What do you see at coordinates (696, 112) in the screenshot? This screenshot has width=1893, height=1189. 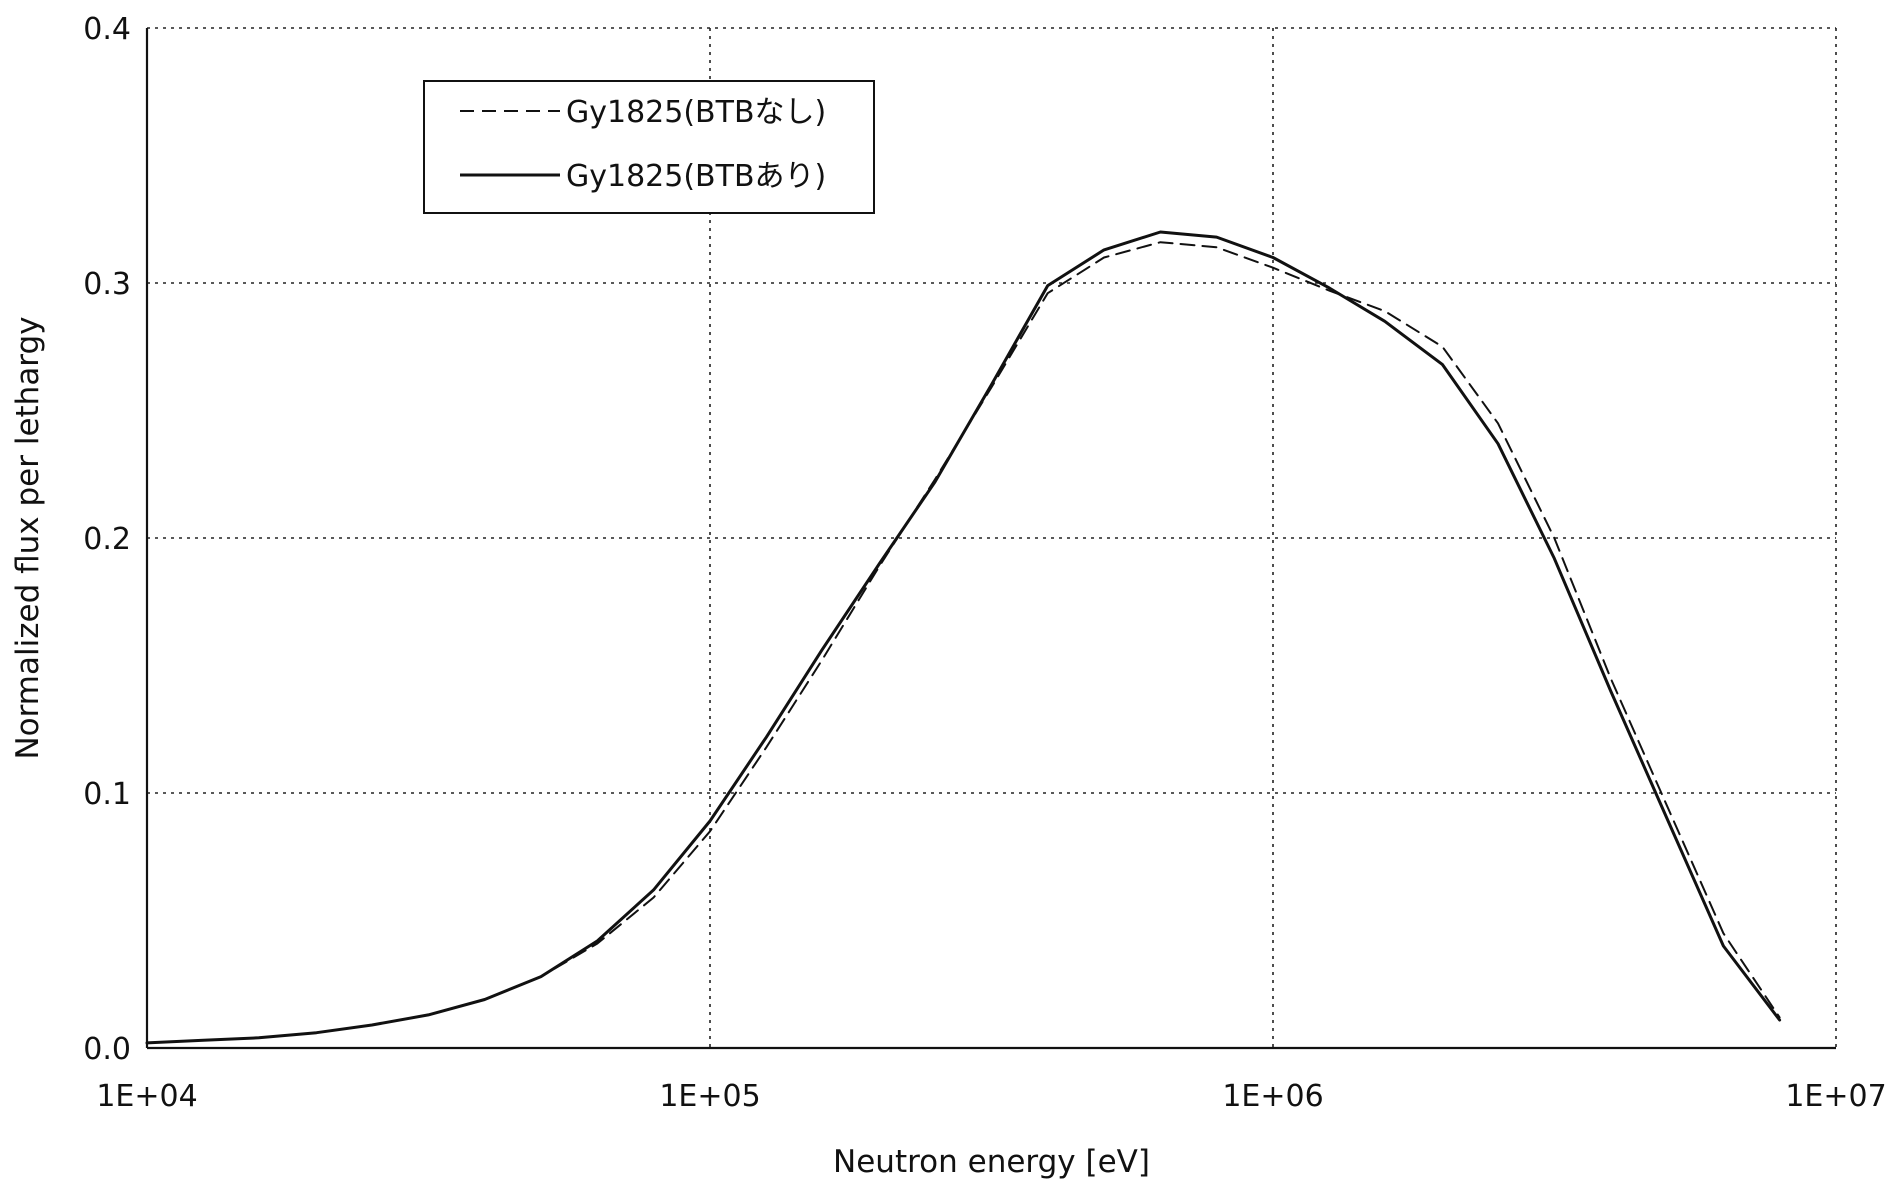 I see `legend-label-dashed: Gy1825(BTBなし)` at bounding box center [696, 112].